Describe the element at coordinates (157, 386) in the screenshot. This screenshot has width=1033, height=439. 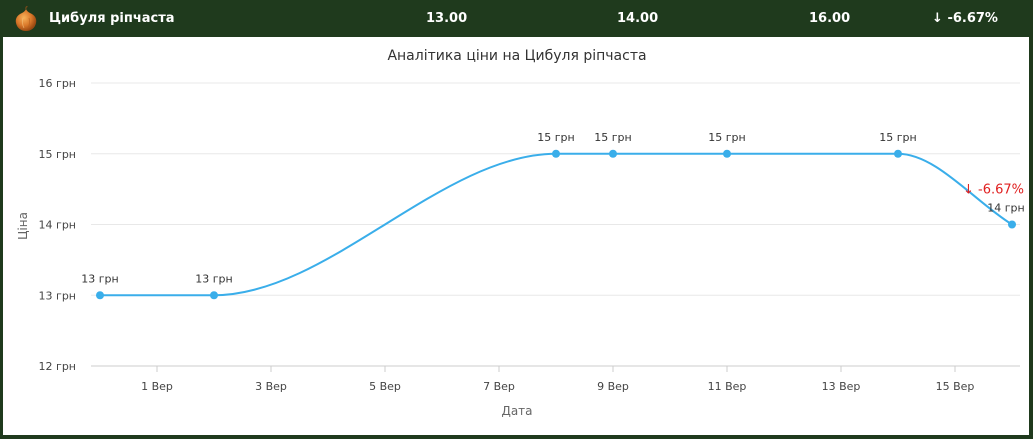
I see `x-tick-label: 1 Вер` at that location.